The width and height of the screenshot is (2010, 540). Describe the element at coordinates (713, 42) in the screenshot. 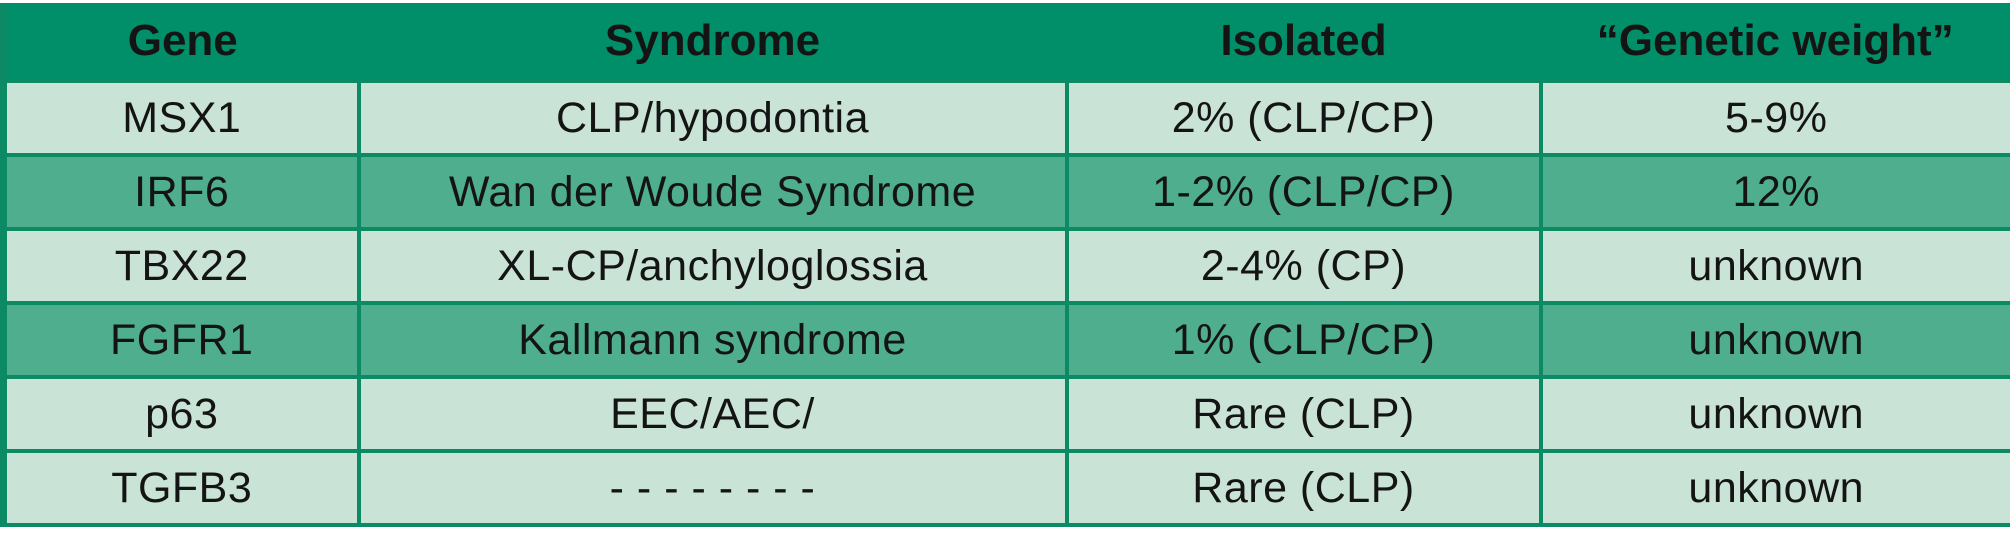

I see `column-header-syndrome: Syndrome` at that location.